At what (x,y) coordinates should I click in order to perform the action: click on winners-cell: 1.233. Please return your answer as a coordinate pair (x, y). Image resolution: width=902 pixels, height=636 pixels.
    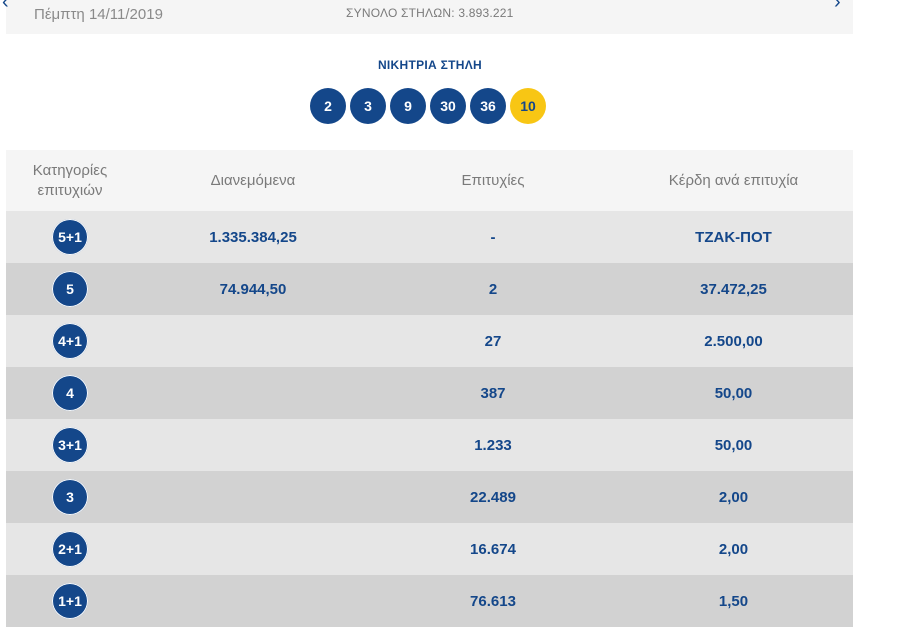
    Looking at the image, I should click on (493, 445).